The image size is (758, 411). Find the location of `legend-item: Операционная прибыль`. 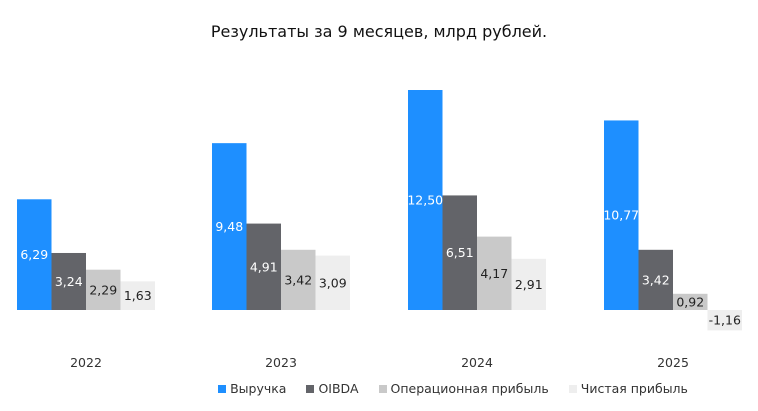

legend-item: Операционная прибыль is located at coordinates (463, 388).